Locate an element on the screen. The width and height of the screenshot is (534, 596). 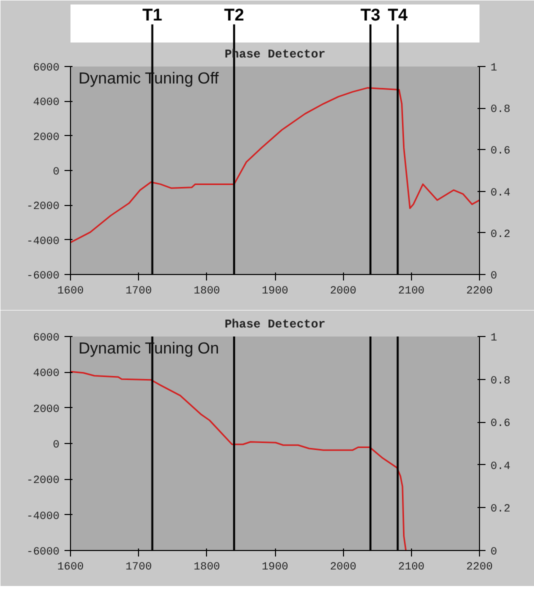
ref-line-label: T3 is located at coordinates (370, 15).